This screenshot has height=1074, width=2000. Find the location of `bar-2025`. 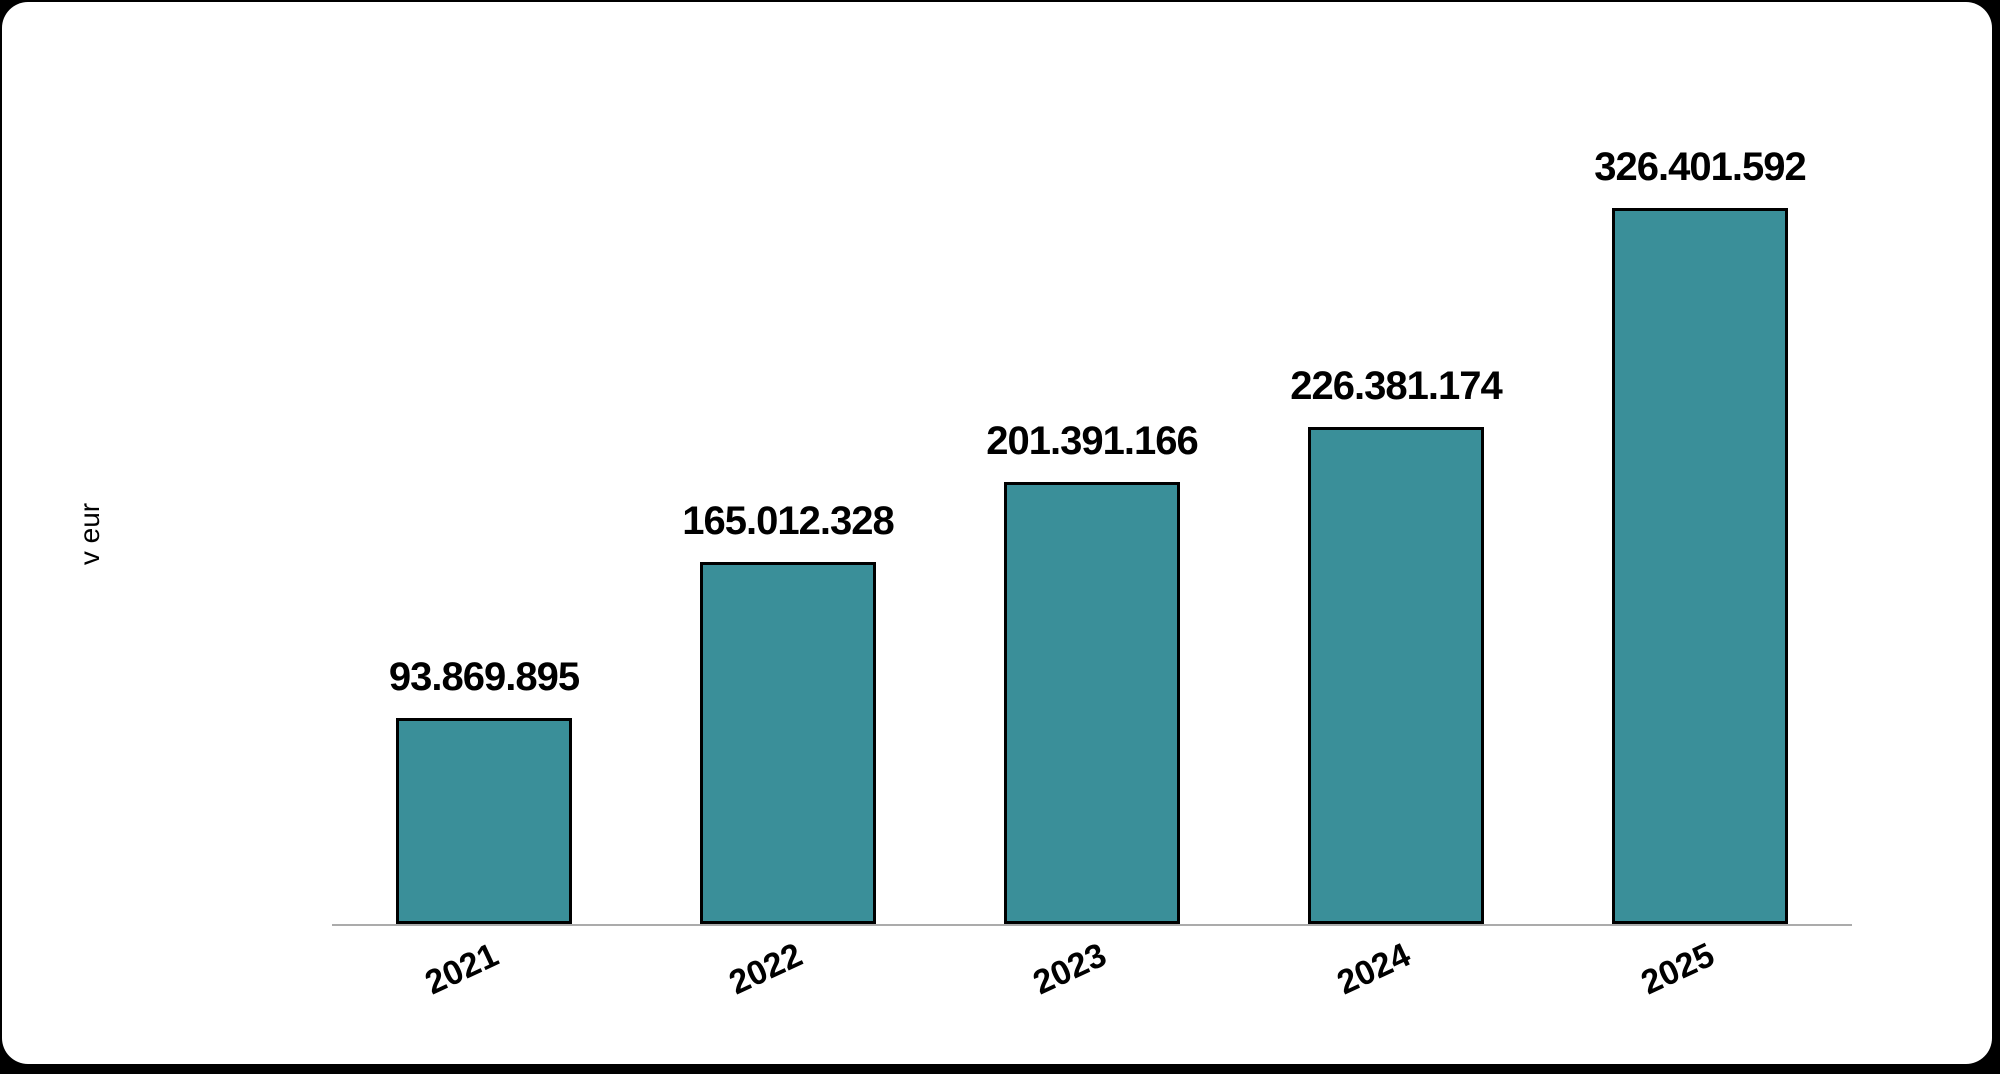

bar-2025 is located at coordinates (1700, 566).